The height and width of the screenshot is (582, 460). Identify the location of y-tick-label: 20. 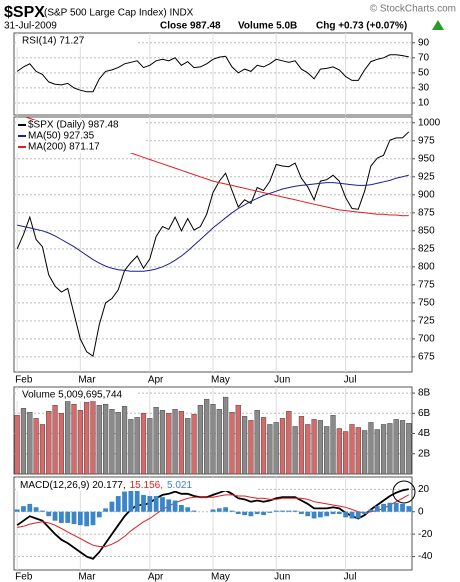
(424, 489).